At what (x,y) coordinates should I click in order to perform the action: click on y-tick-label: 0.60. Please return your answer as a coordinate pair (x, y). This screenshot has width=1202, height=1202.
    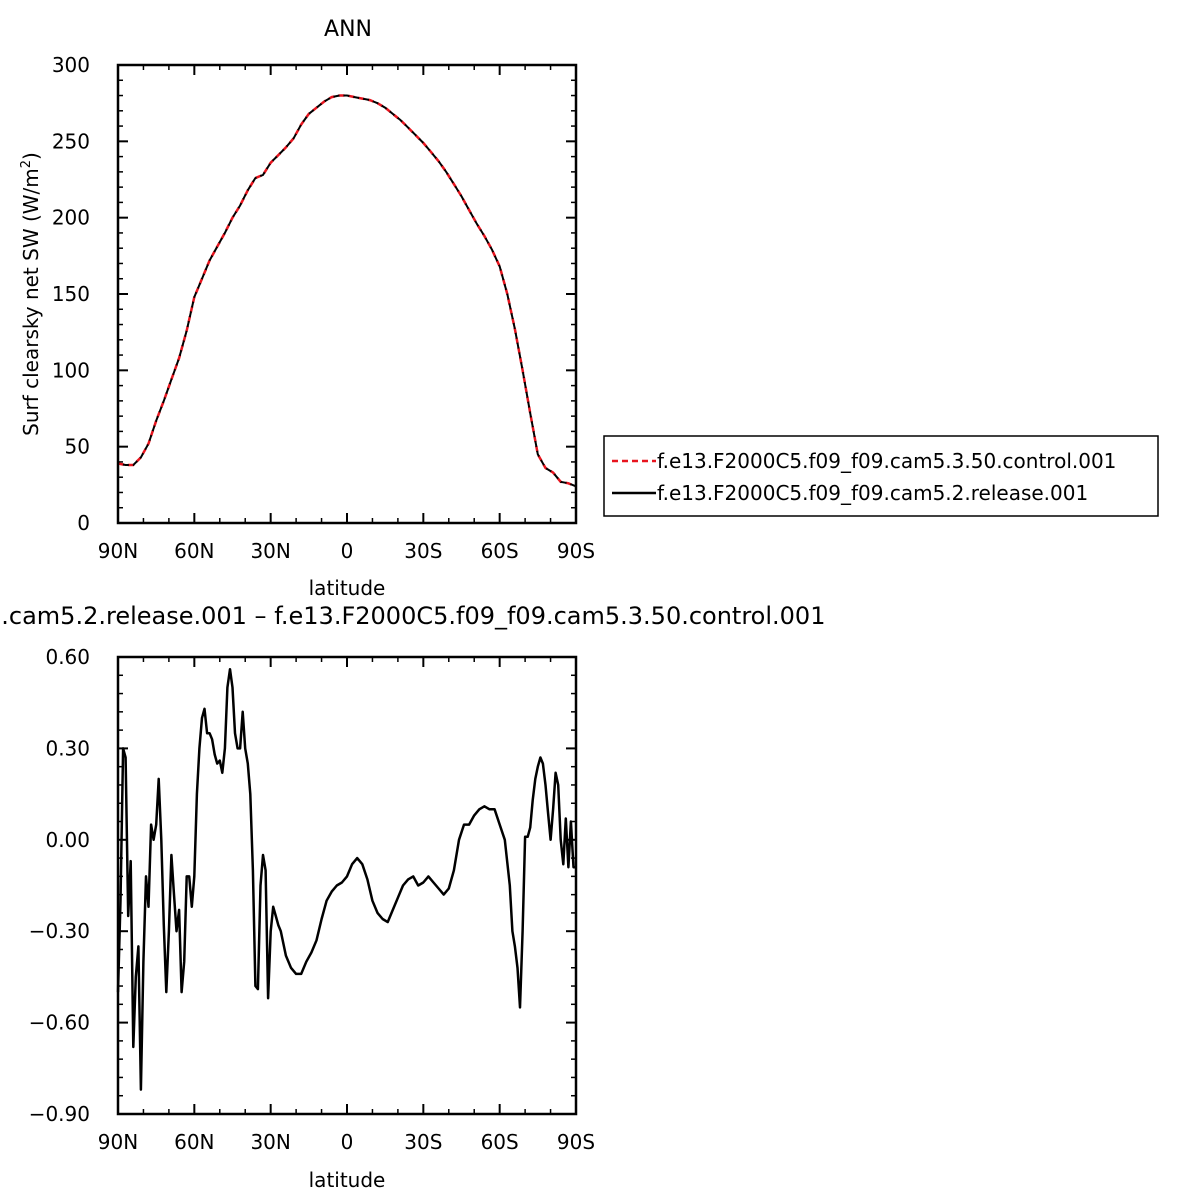
    Looking at the image, I should click on (67, 657).